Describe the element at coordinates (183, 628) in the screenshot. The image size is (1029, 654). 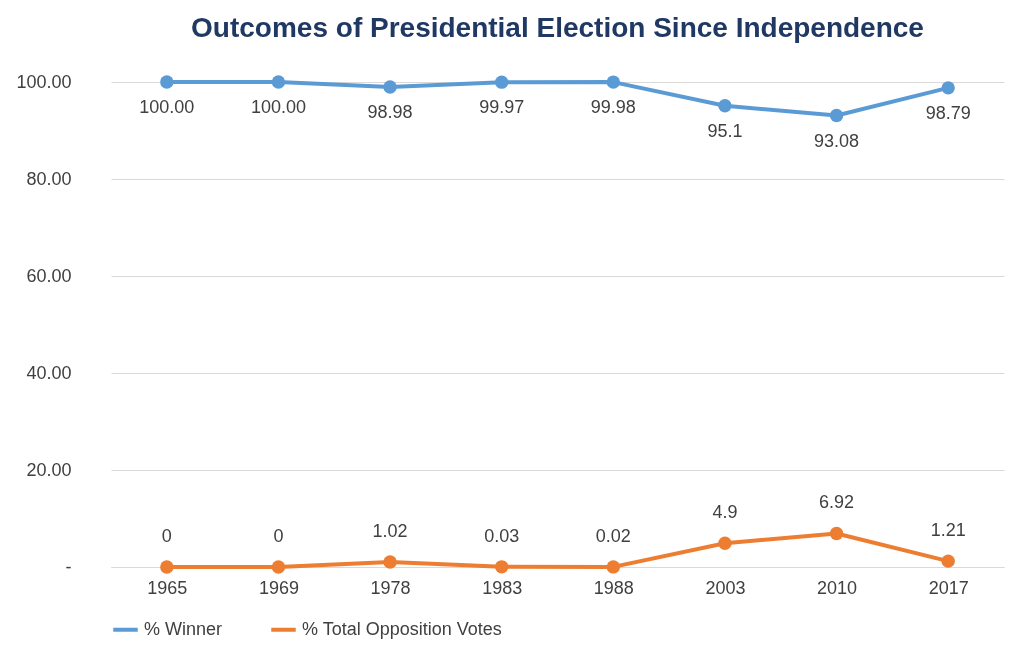
I see `legend-label: % Winner` at that location.